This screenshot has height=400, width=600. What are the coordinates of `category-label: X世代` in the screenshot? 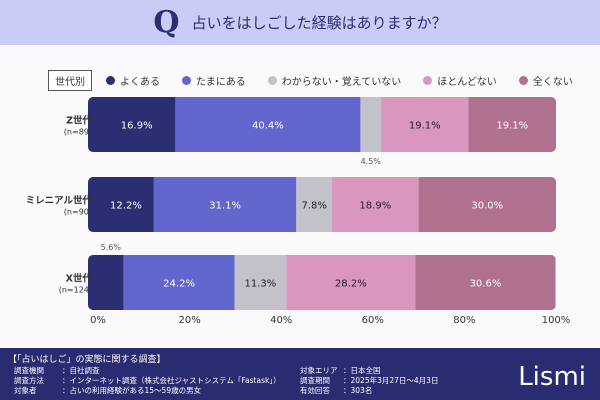 It's located at (79, 279).